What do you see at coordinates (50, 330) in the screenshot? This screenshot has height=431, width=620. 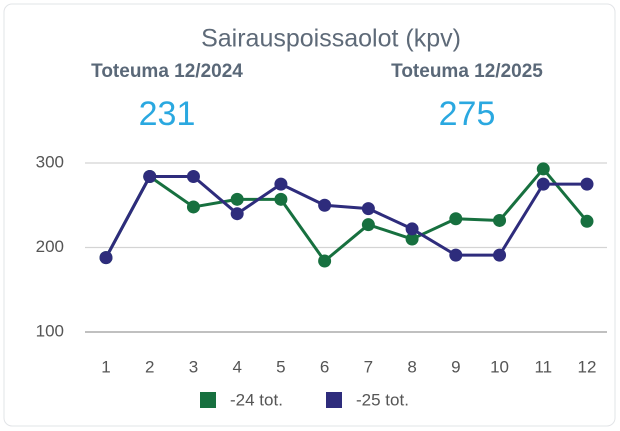 I see `y-tick-label: 100` at bounding box center [50, 330].